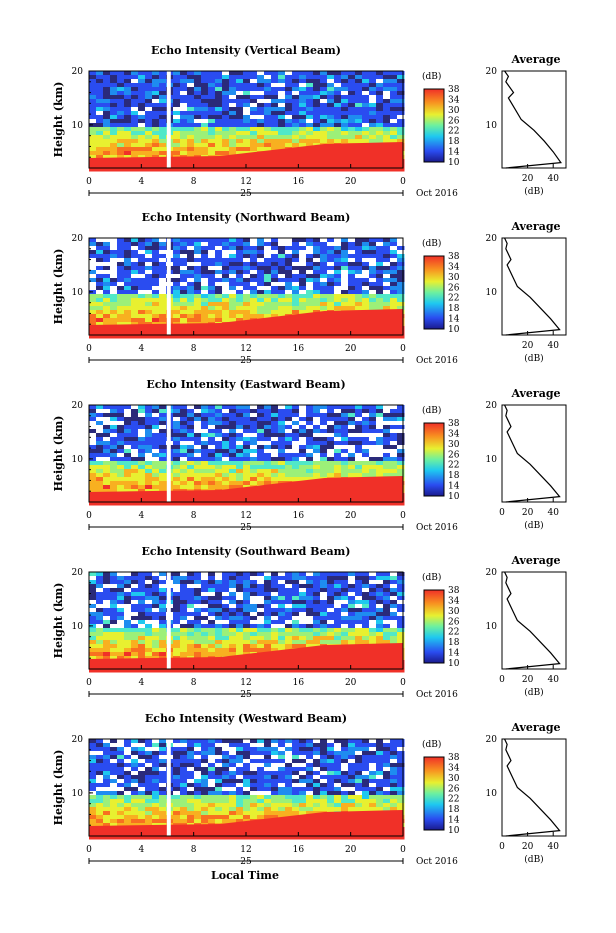 The height and width of the screenshot is (933, 616). Describe the element at coordinates (245, 384) in the screenshot. I see `panel-title: Echo Intensity (Eastward Beam)` at that location.